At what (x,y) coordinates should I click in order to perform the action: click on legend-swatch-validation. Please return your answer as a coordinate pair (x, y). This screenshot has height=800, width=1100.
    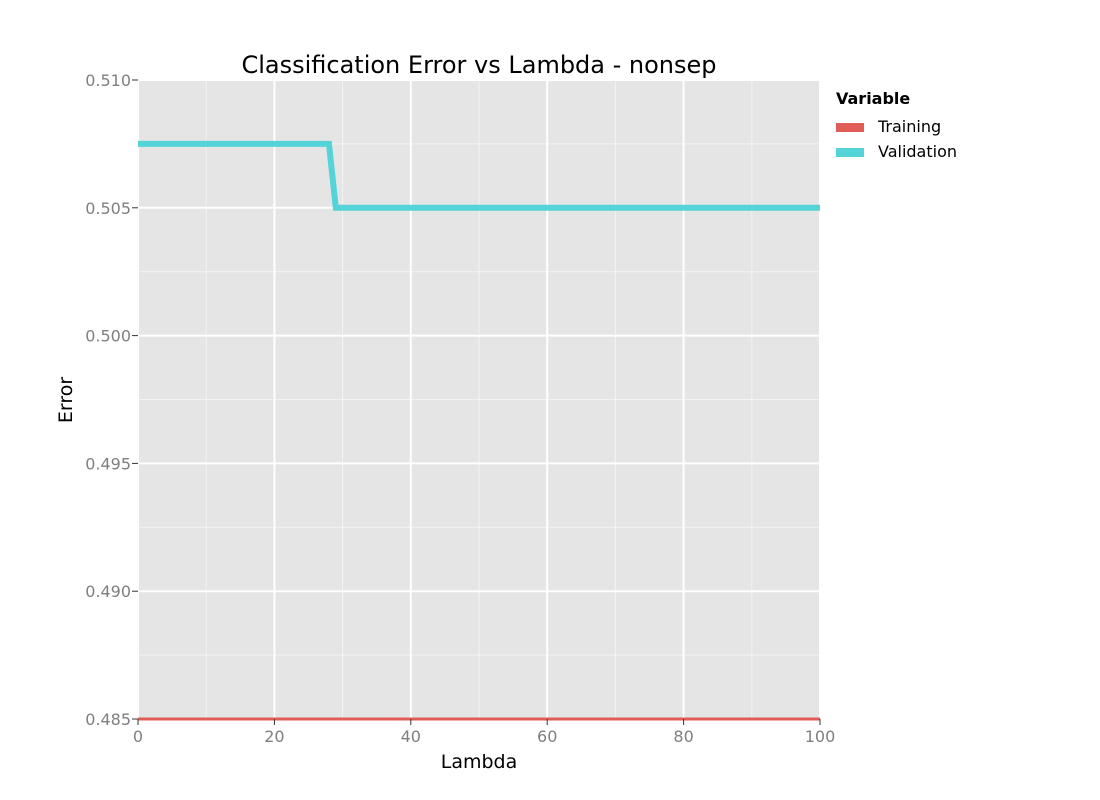
    Looking at the image, I should click on (850, 152).